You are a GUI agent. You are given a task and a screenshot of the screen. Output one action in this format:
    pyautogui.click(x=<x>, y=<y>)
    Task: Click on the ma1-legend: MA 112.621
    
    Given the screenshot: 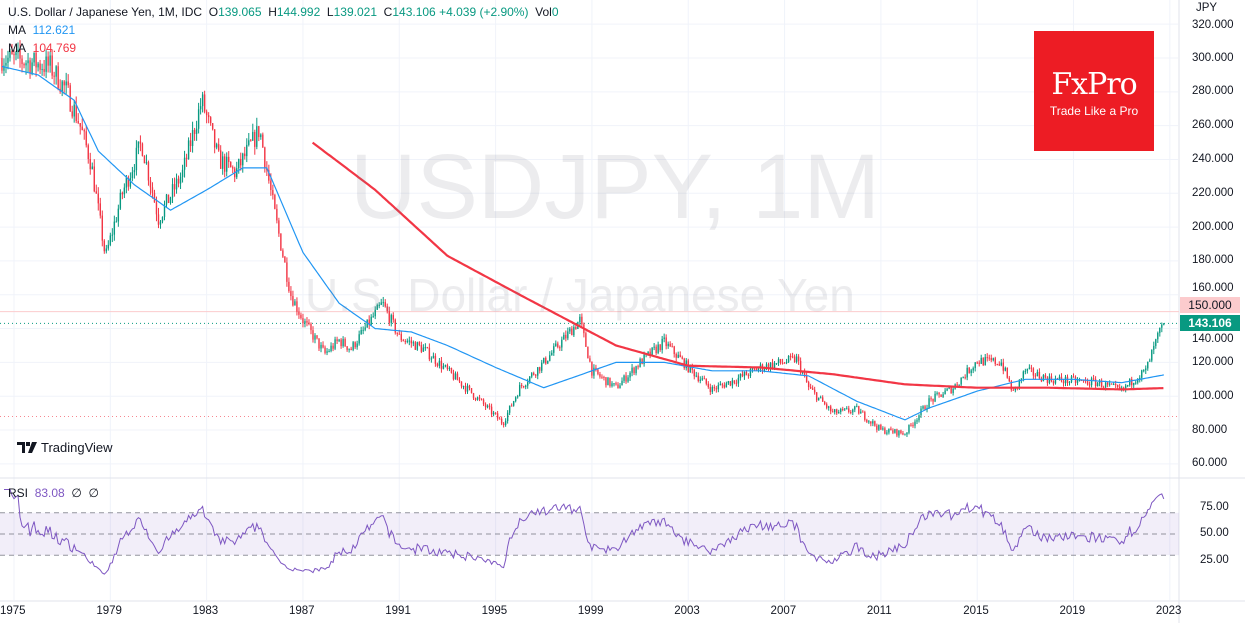 What is the action you would take?
    pyautogui.click(x=41, y=30)
    